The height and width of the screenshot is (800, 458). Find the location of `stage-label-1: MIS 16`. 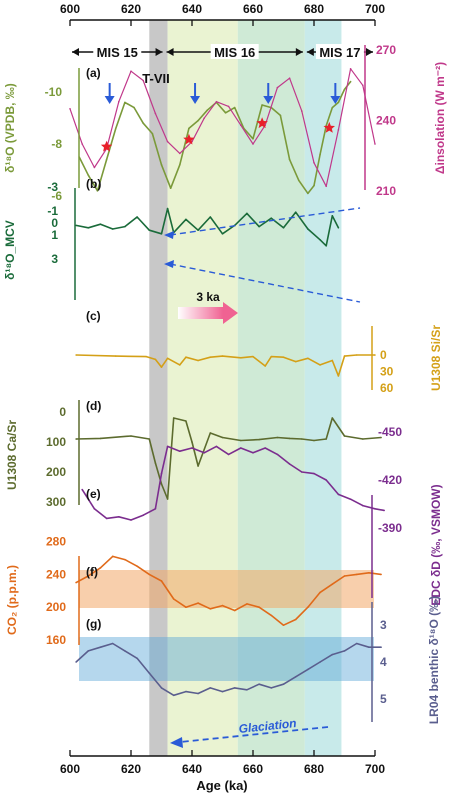

stage-label-1: MIS 16 is located at coordinates (234, 52).